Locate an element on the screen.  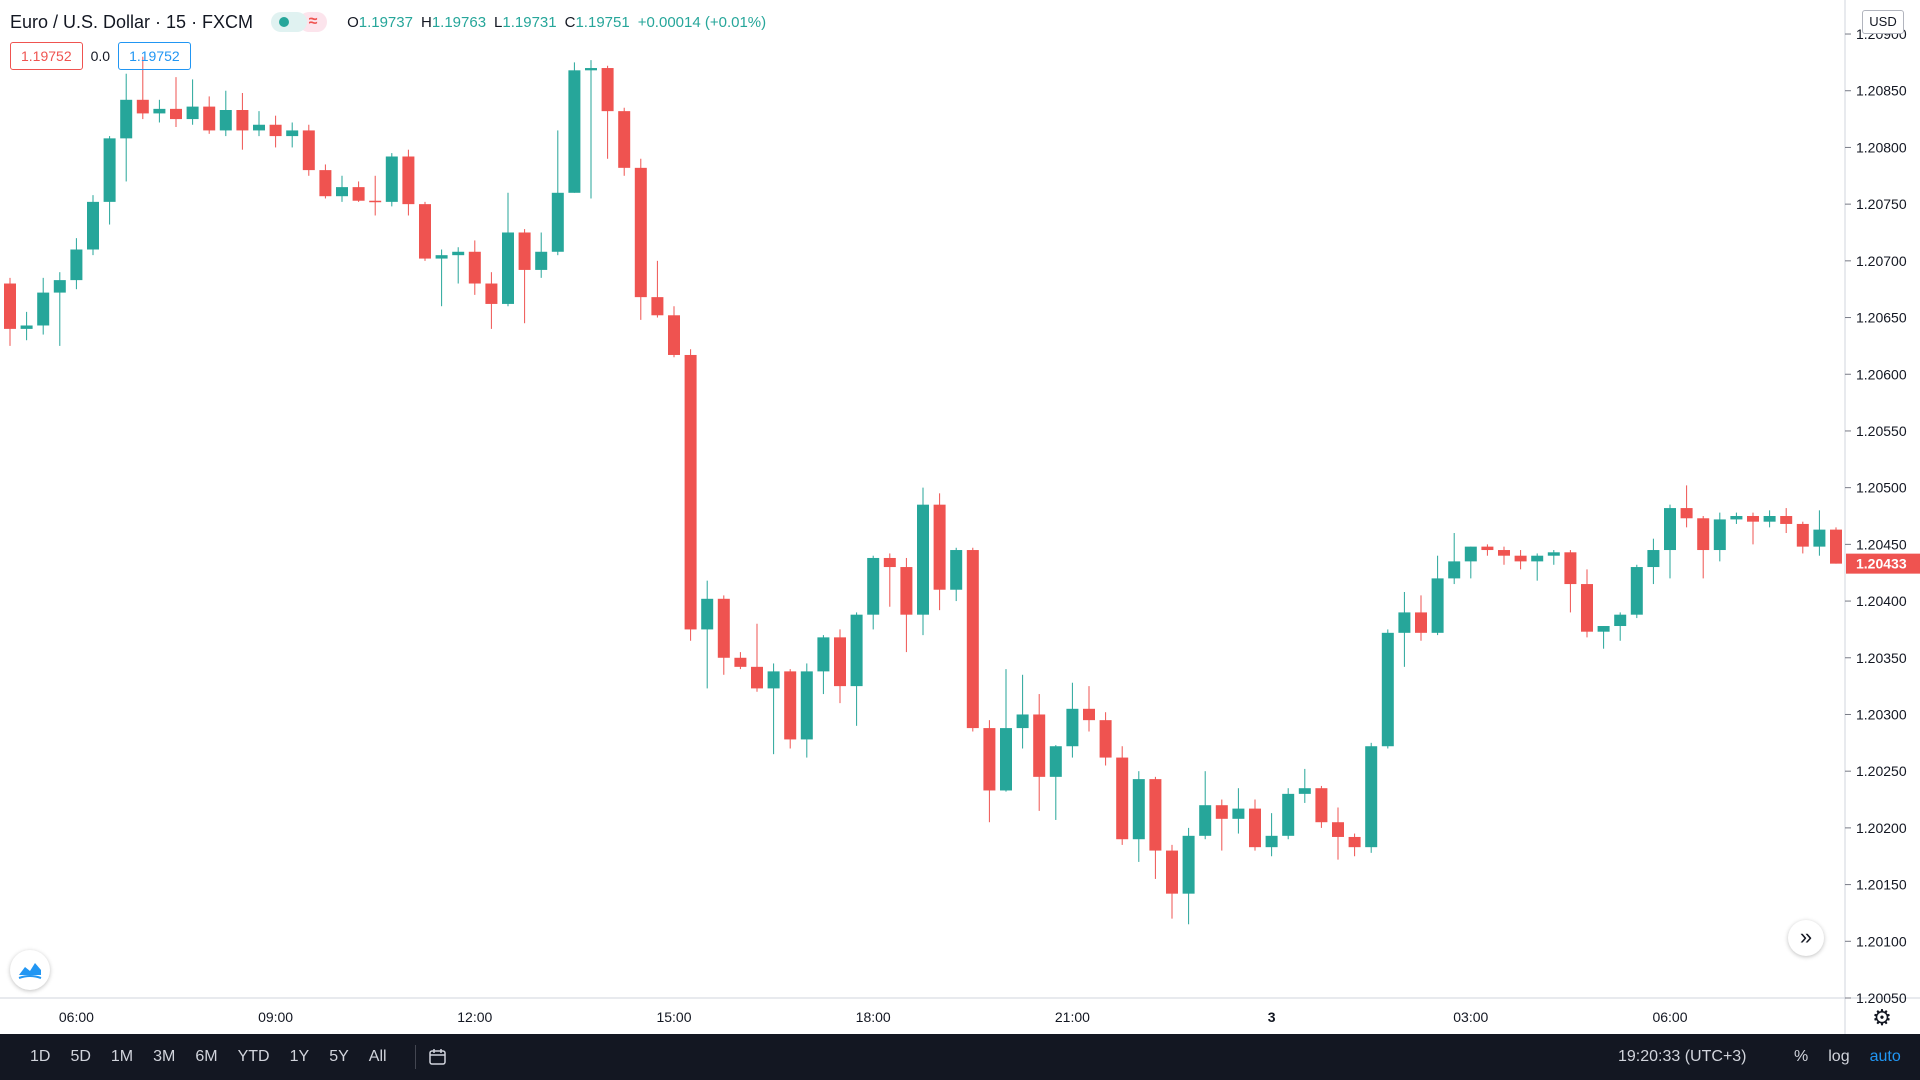
range-5y: 5Y is located at coordinates (339, 1056).